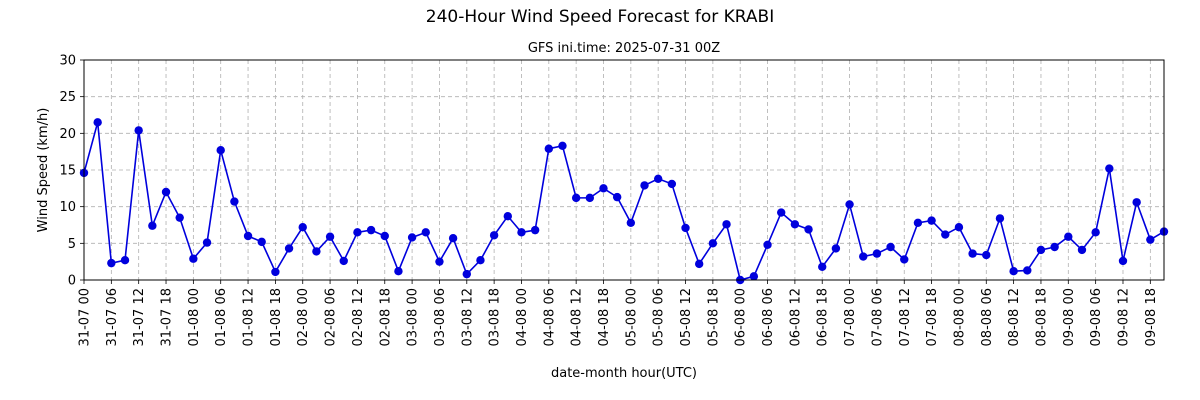 This screenshot has width=1200, height=400. Describe the element at coordinates (276, 317) in the screenshot. I see `x-tick-label: 01-08 18` at that location.